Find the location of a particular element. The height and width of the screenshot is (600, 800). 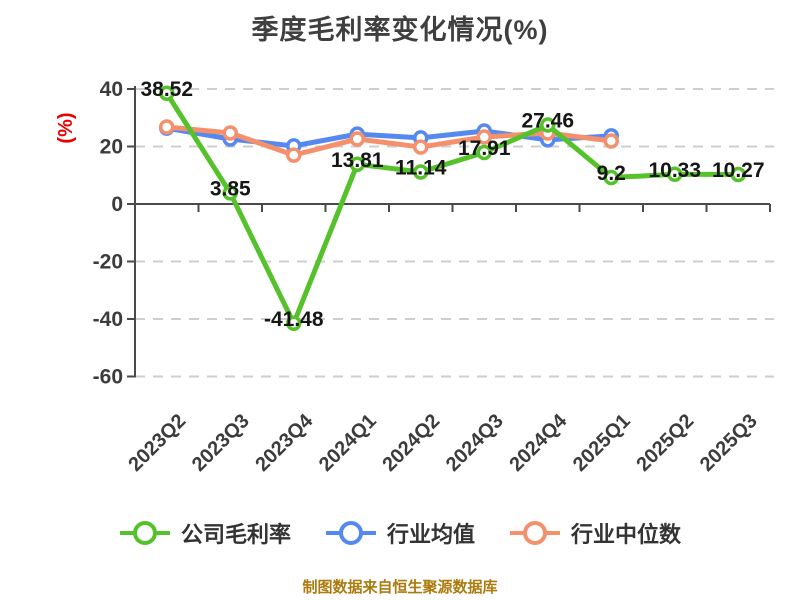

y-tick-label: -60 is located at coordinates (108, 377).